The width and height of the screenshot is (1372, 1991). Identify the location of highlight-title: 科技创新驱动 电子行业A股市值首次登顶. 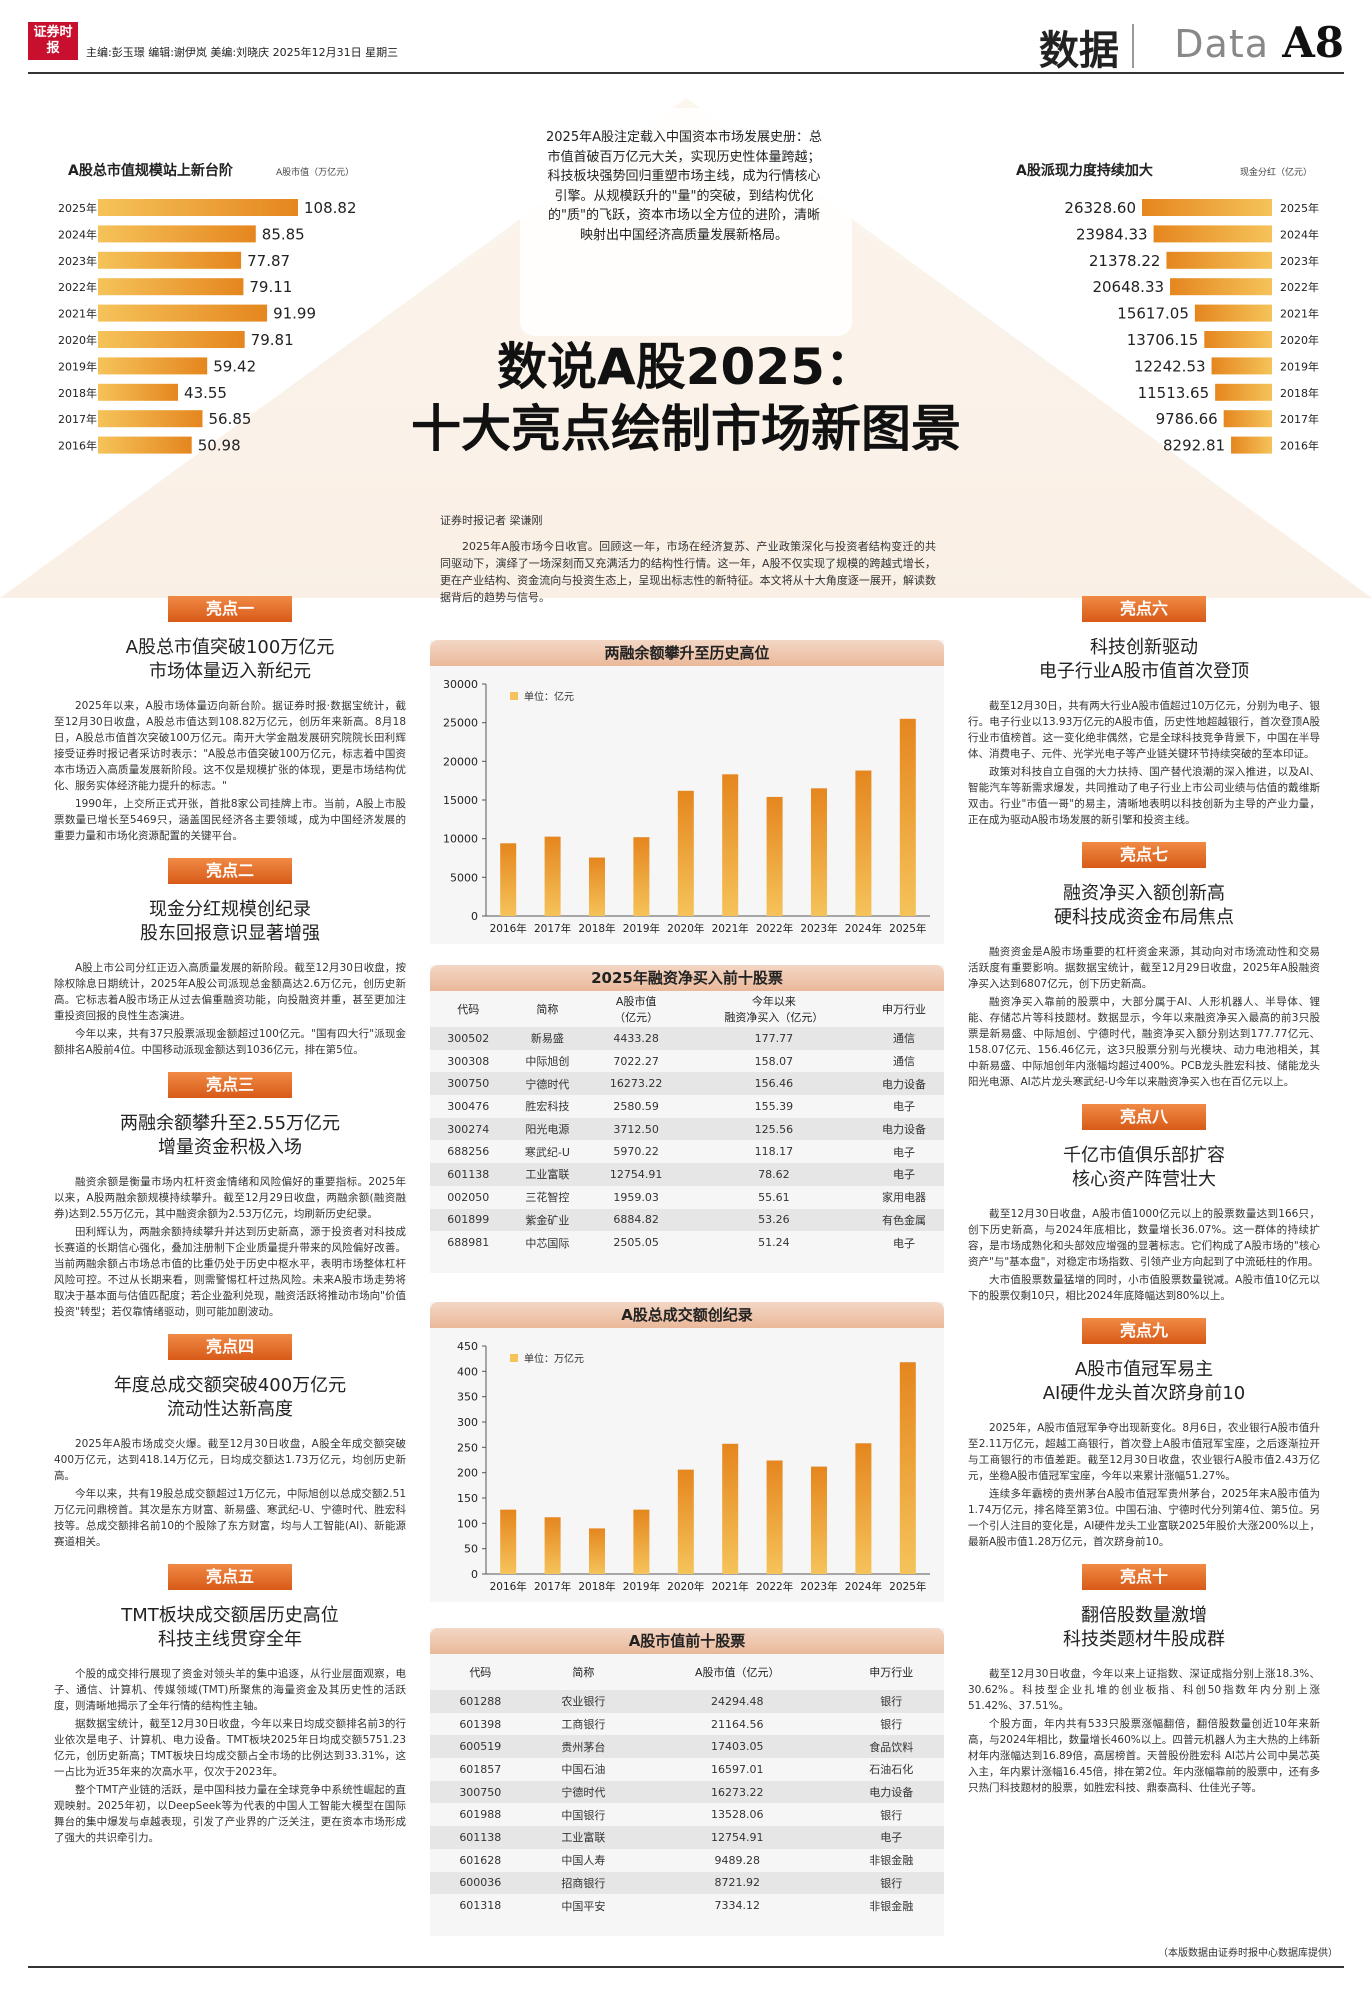
(1144, 659).